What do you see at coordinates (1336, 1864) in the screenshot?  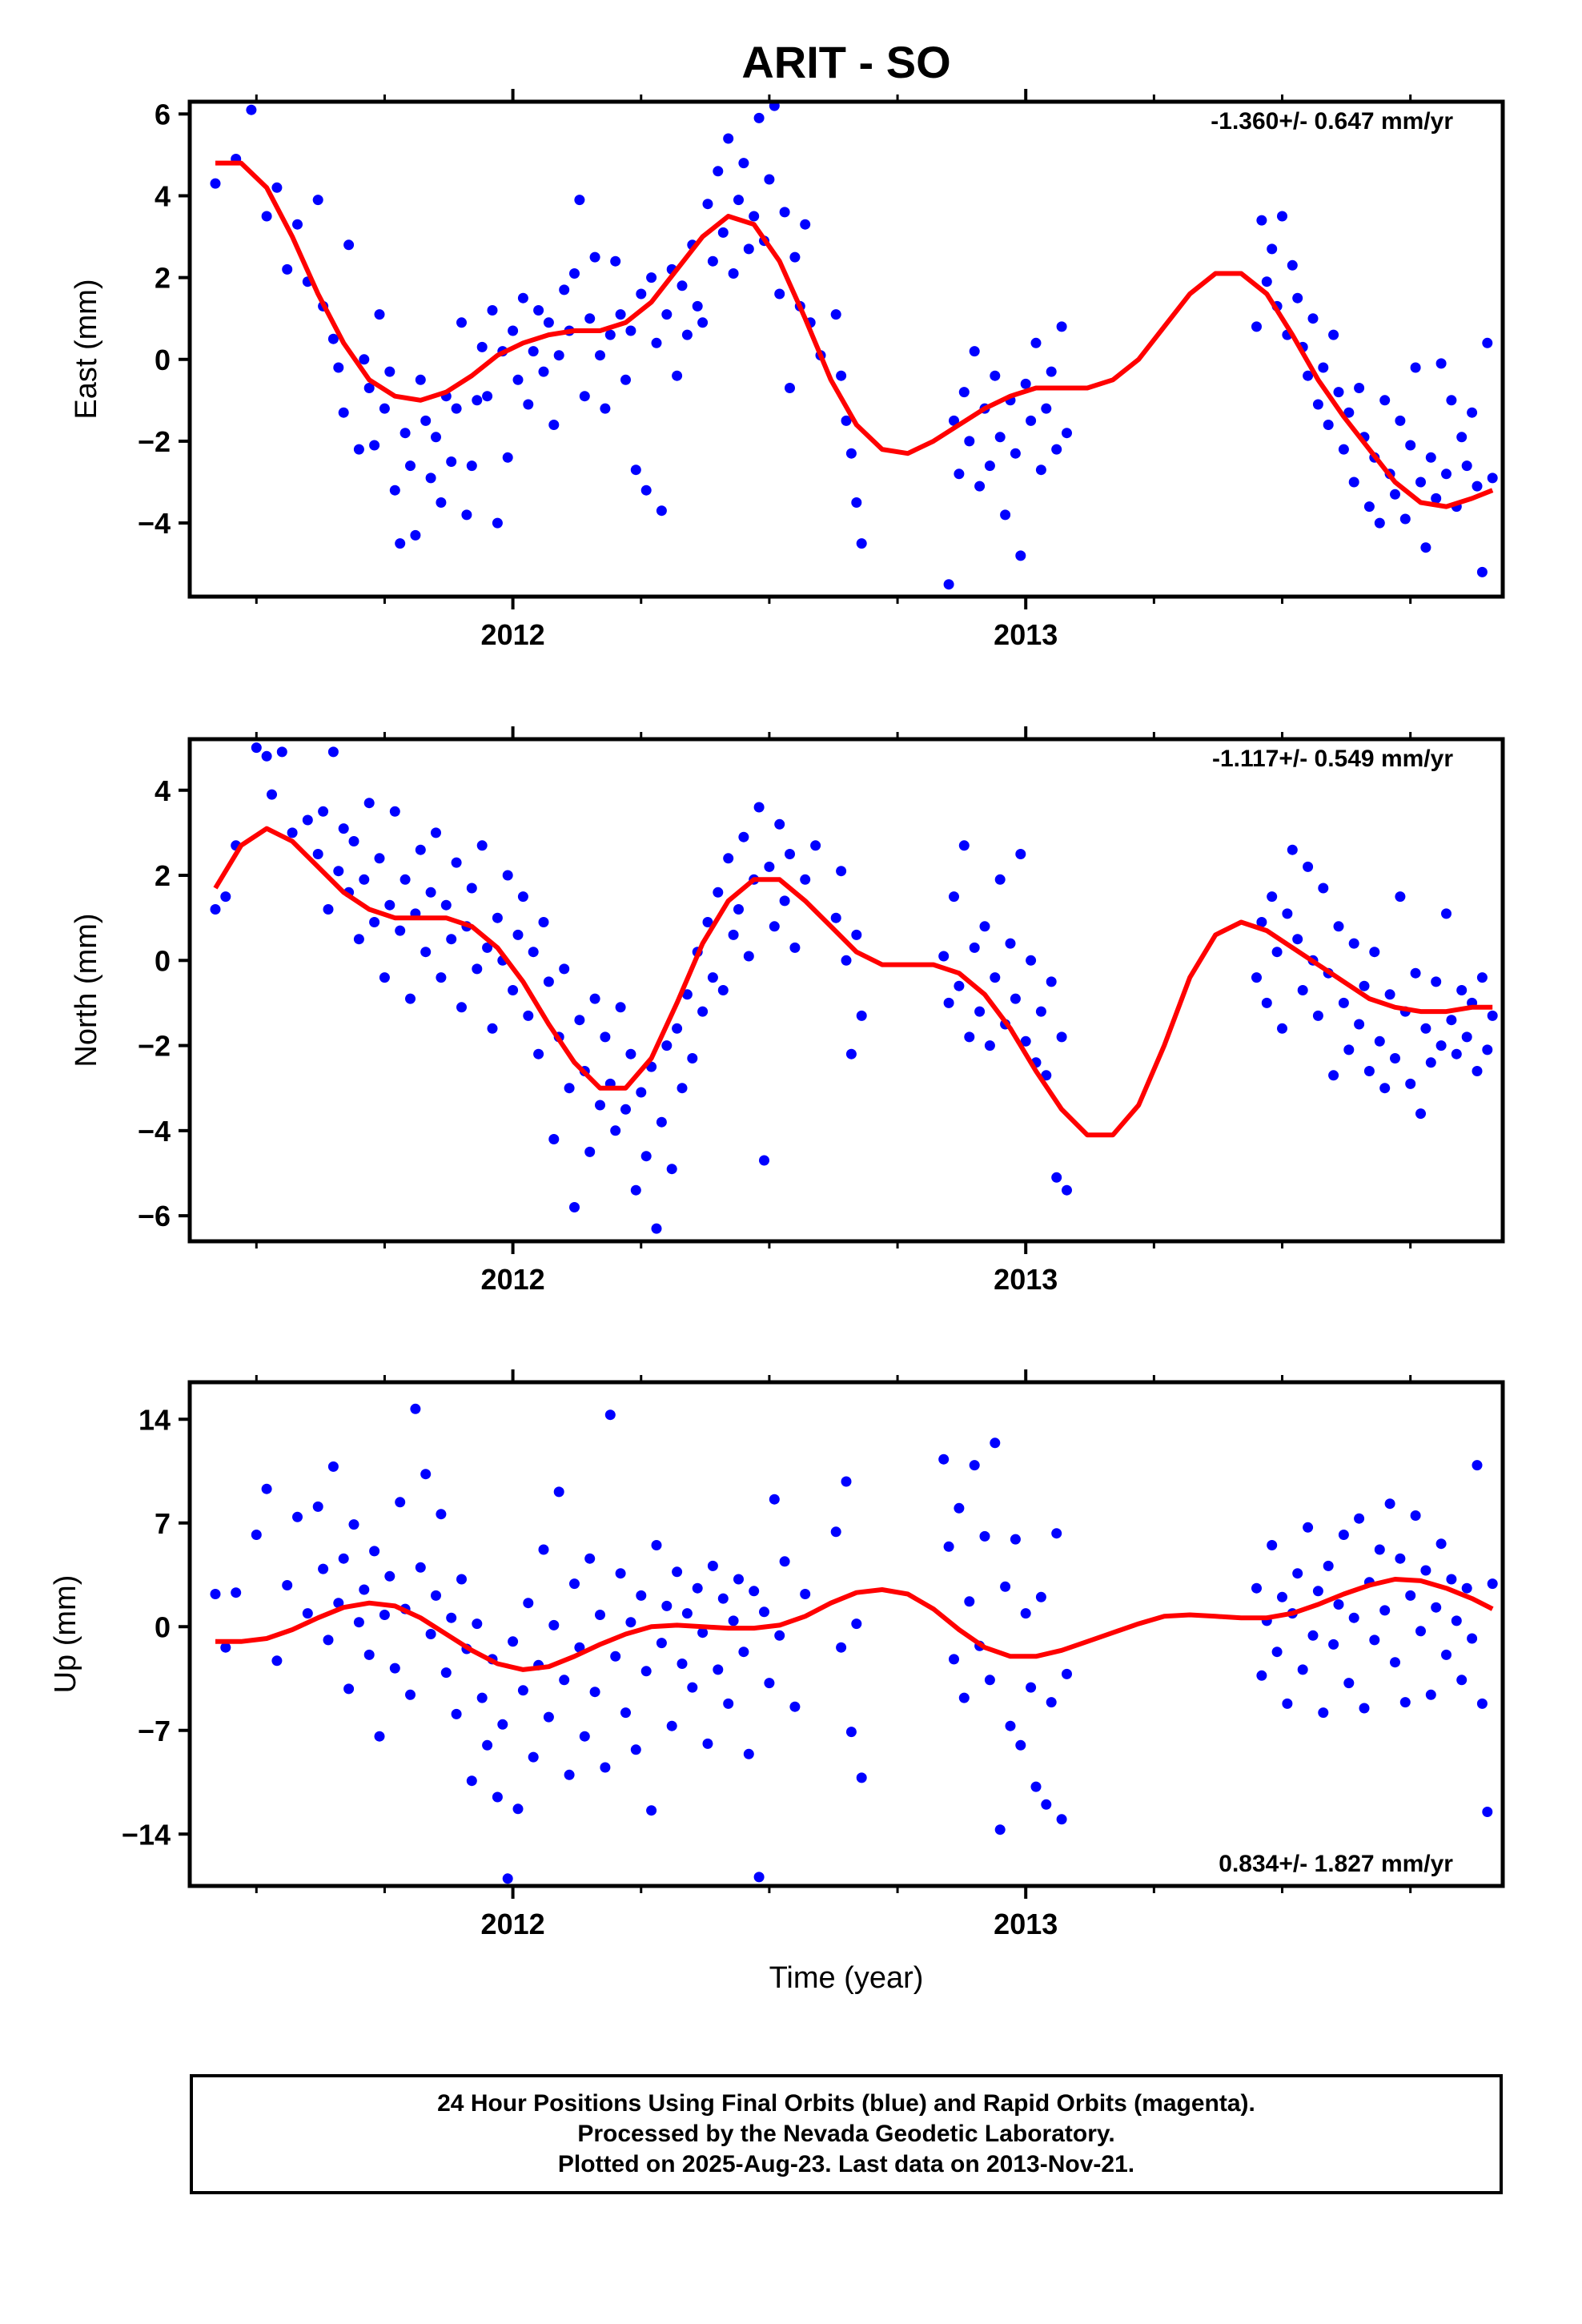 I see `rate-text: 0.834+/- 1.827 mm/yr` at bounding box center [1336, 1864].